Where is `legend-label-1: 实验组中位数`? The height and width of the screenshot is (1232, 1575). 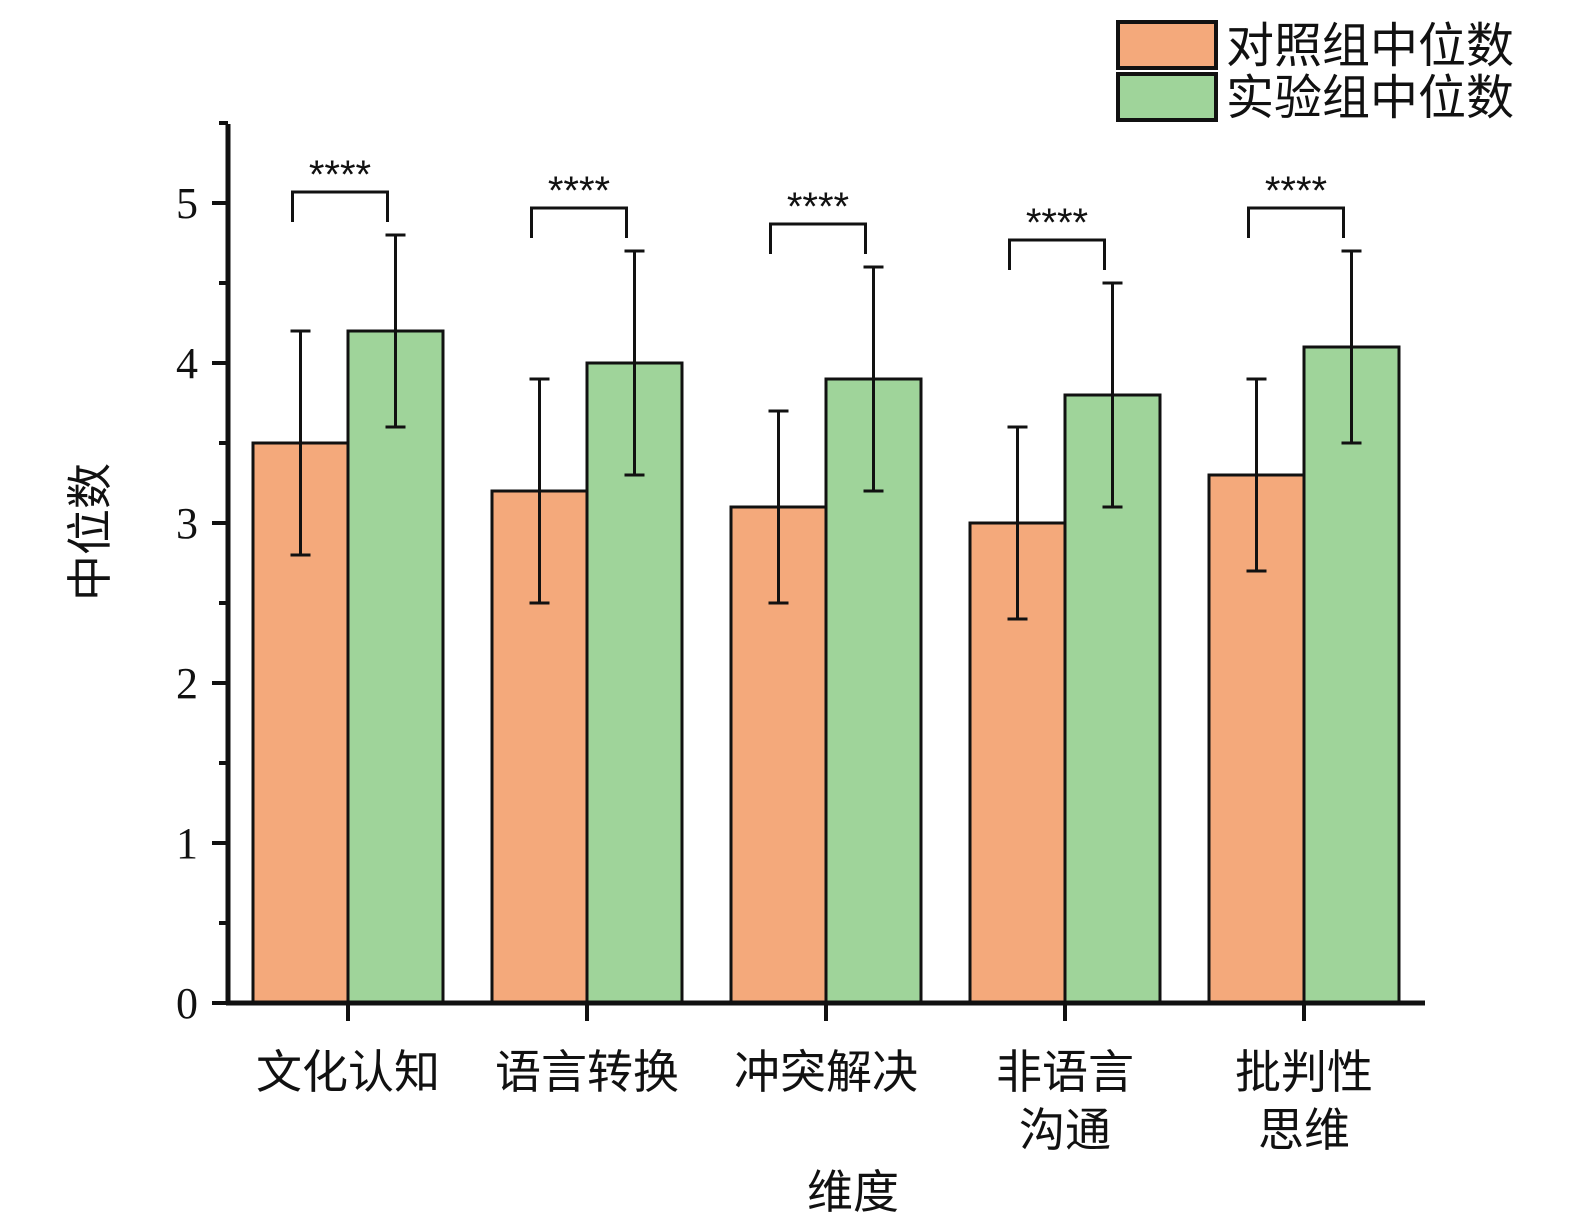 legend-label-1: 实验组中位数 is located at coordinates (1370, 98).